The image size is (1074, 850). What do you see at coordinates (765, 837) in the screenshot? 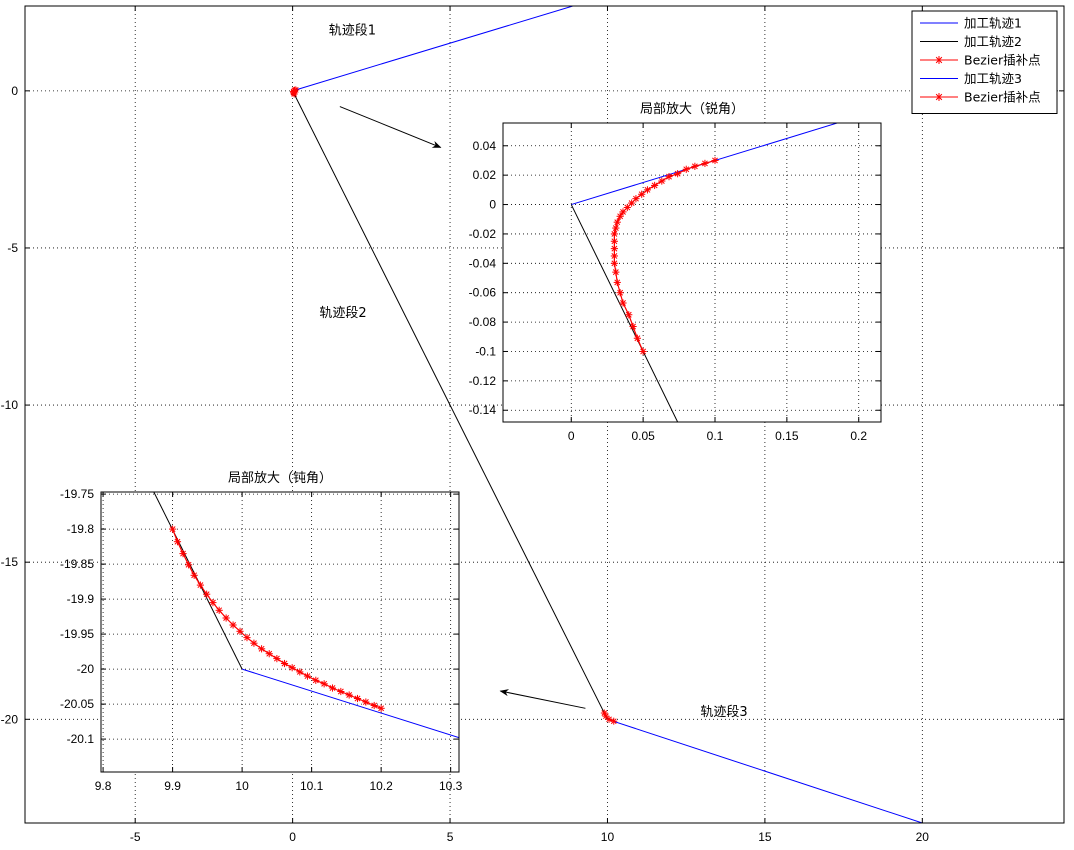
I see `x-tick-label: 15` at bounding box center [765, 837].